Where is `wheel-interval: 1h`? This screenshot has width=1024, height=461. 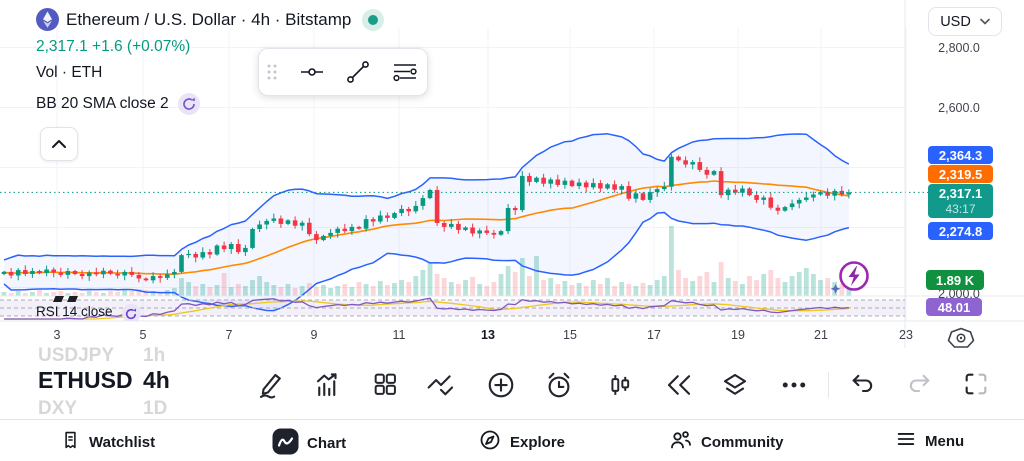
wheel-interval: 1h is located at coordinates (154, 355).